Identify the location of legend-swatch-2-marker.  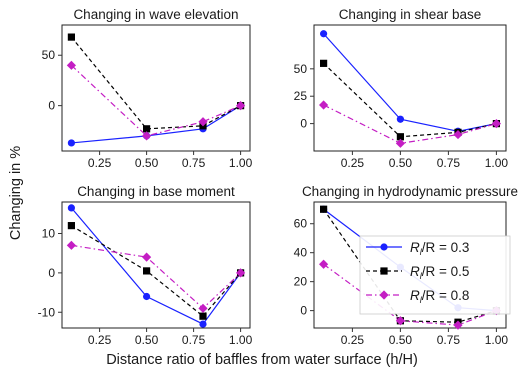
(384, 295).